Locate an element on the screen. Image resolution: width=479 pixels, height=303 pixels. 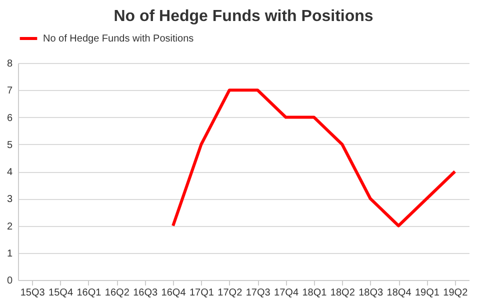
y-tick-label: 8 is located at coordinates (9, 64).